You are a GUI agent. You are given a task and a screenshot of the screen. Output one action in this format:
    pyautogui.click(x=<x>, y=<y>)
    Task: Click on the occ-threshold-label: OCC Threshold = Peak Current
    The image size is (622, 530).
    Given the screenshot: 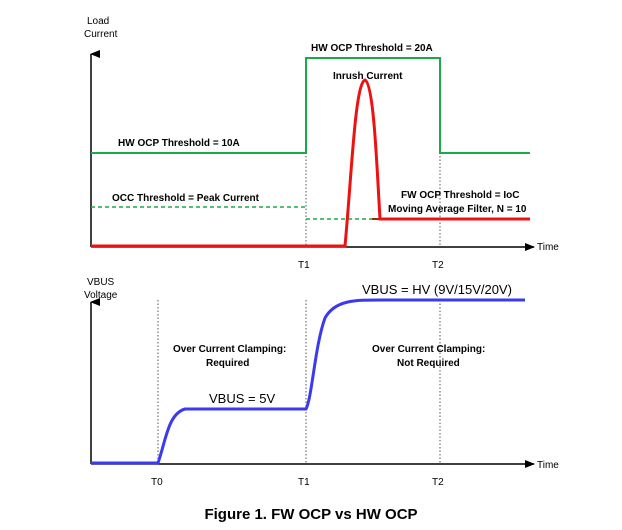 What is the action you would take?
    pyautogui.click(x=186, y=198)
    